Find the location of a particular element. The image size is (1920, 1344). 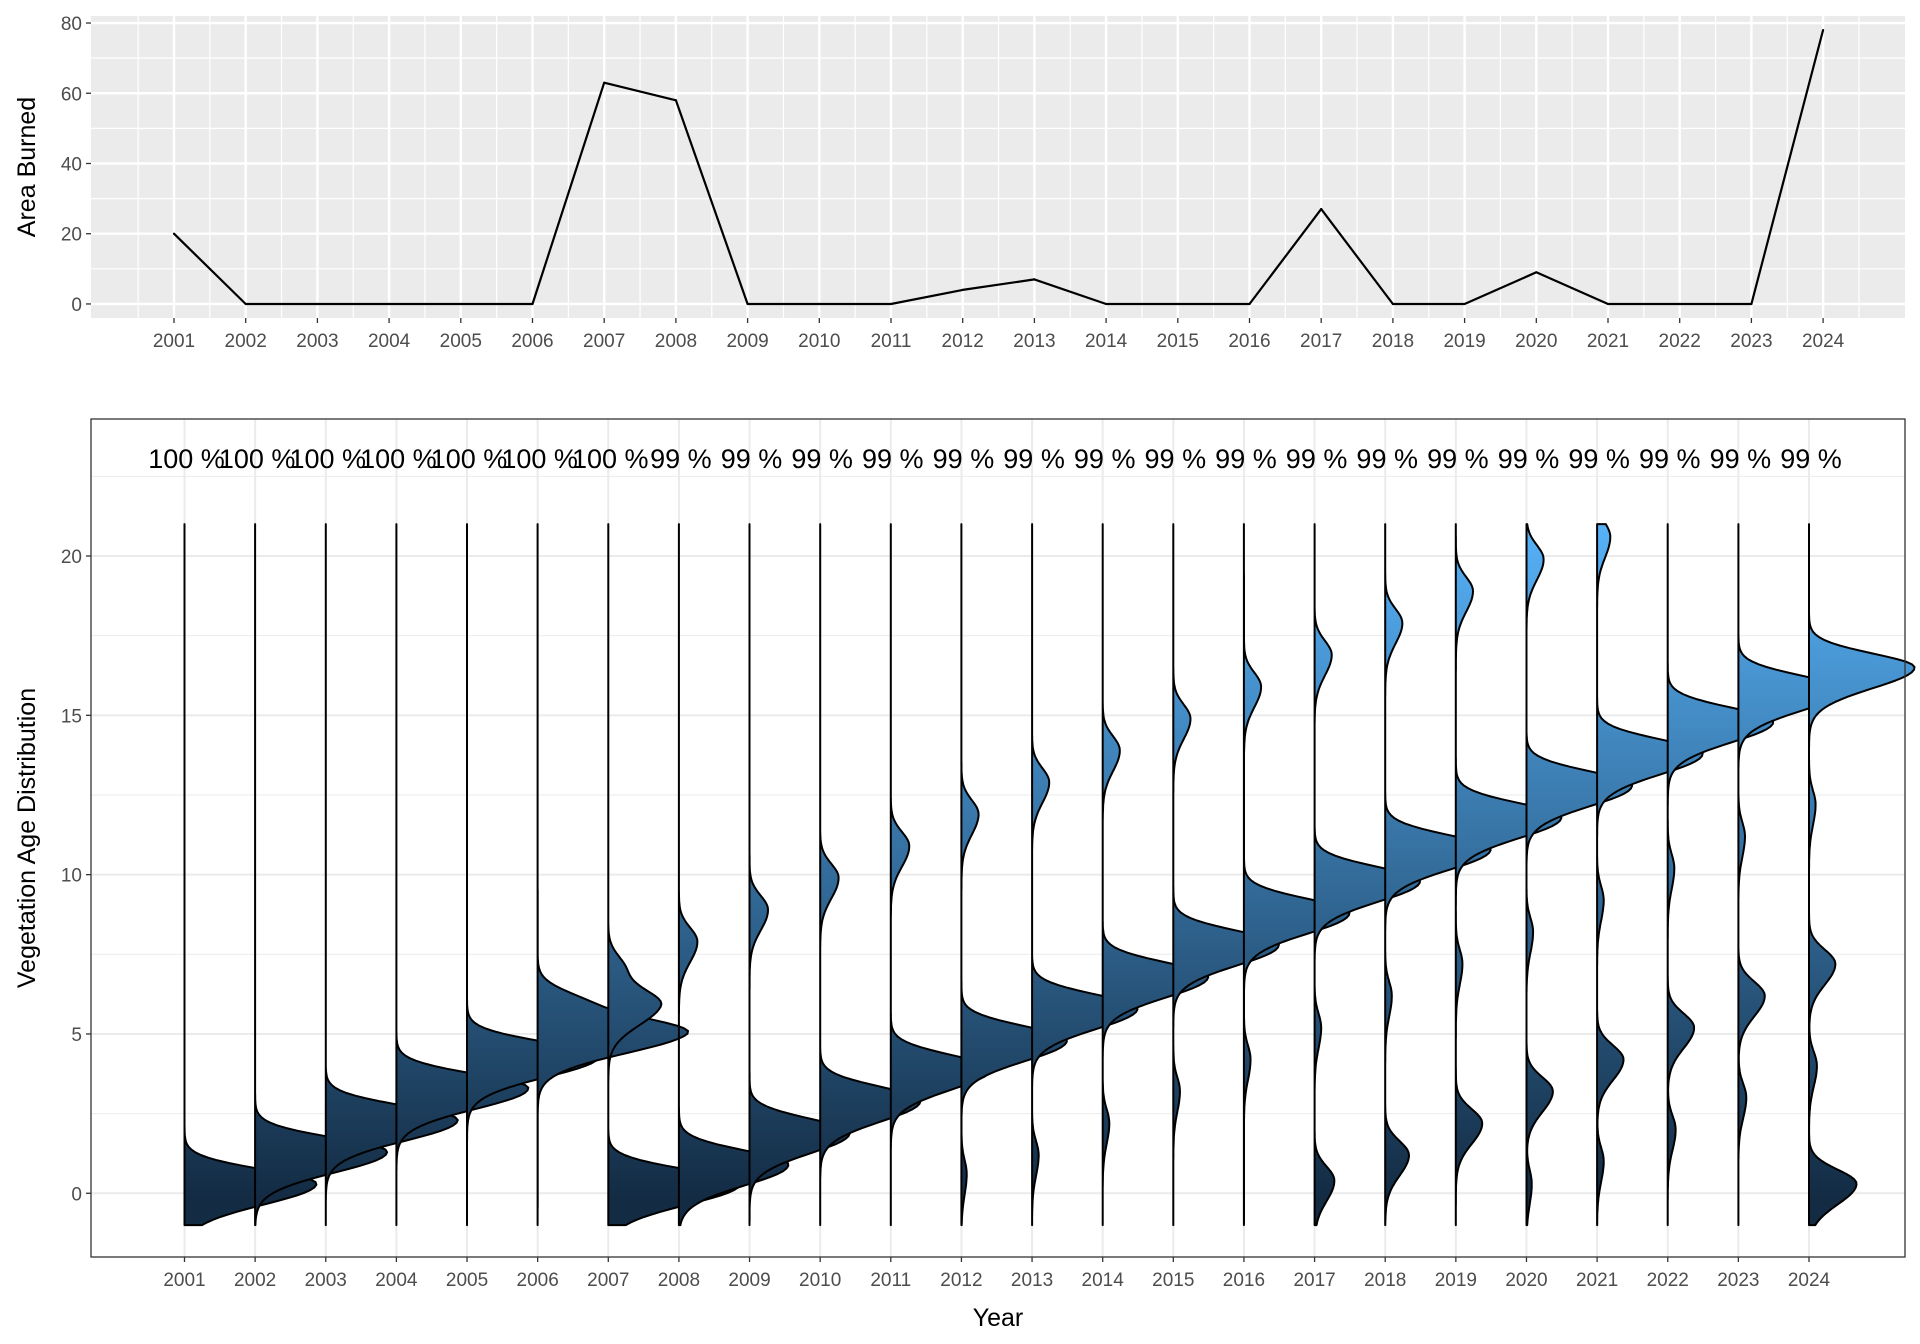

vegetation-age-y-label: Vegetation Age Distribution is located at coordinates (27, 838).